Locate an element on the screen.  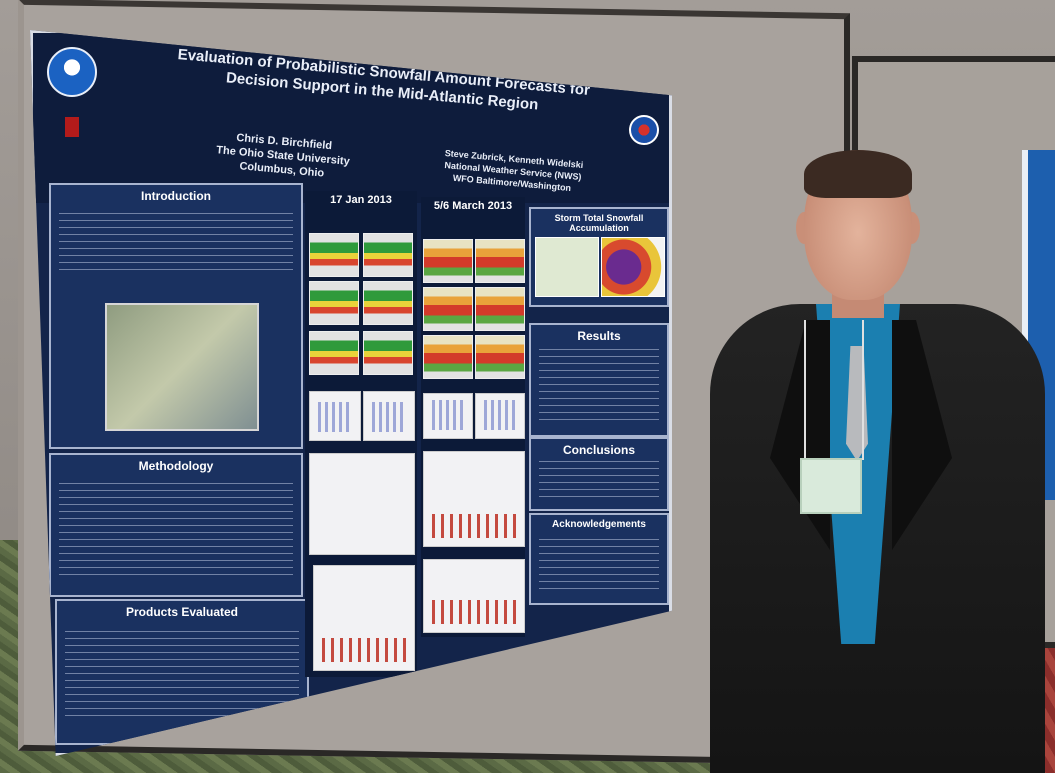
jan-scatter-plots is located at coordinates (362, 504).